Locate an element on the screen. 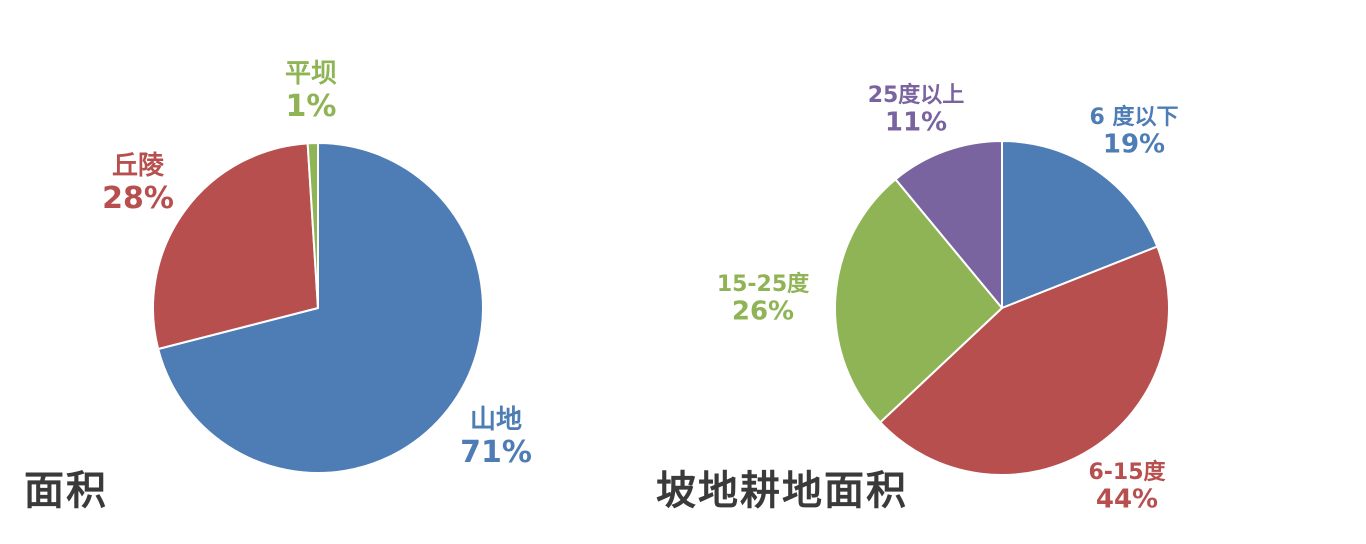  slice-label-1-0: 6 度以下 is located at coordinates (1134, 117).